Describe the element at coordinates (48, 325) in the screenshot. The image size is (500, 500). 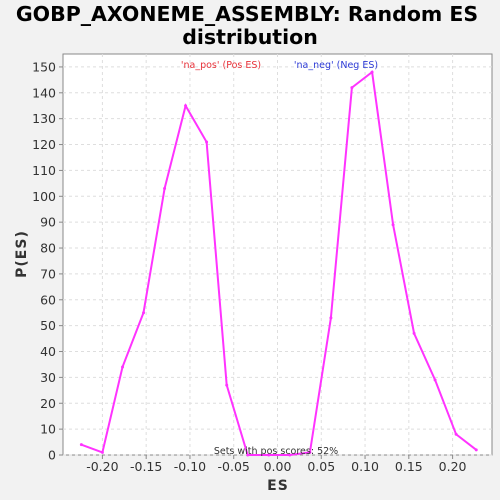
I see `y-tick-label: 50` at that location.